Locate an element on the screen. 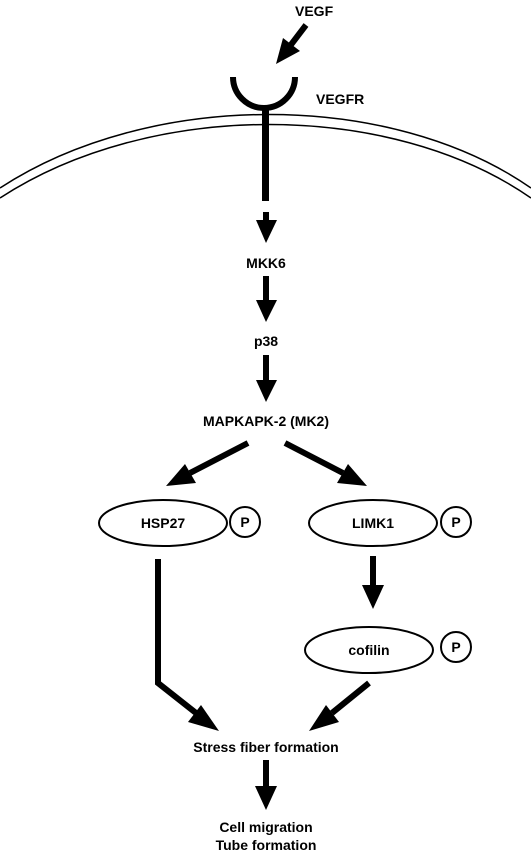 The image size is (531, 854). arrow-mkk6-to-p38 is located at coordinates (266, 299).